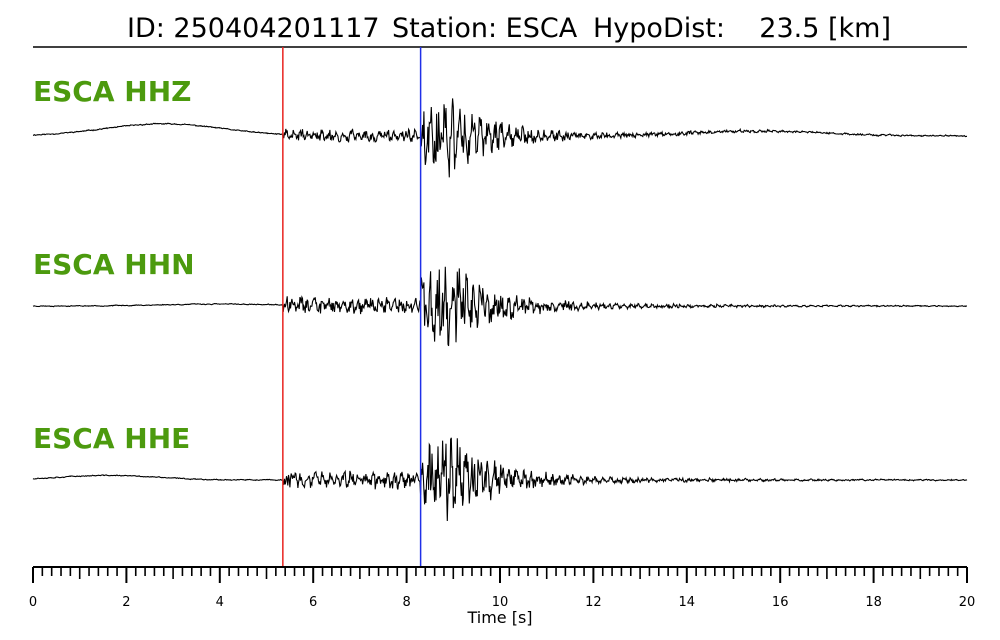 Image resolution: width=1000 pixels, height=640 pixels. I want to click on waveform-hhe, so click(500, 479).